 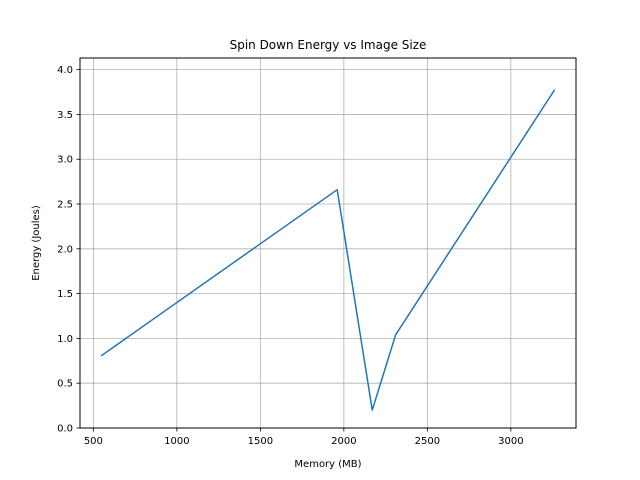 What do you see at coordinates (176, 441) in the screenshot?
I see `x-tick-label: 1000` at bounding box center [176, 441].